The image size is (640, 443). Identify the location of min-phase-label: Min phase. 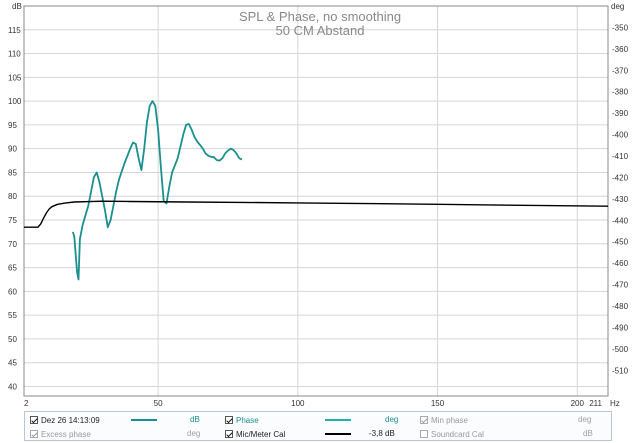
(449, 420).